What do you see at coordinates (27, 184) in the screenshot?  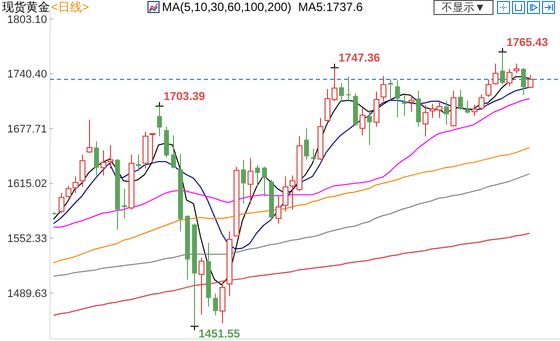 I see `y-tick-label: 1615.02` at bounding box center [27, 184].